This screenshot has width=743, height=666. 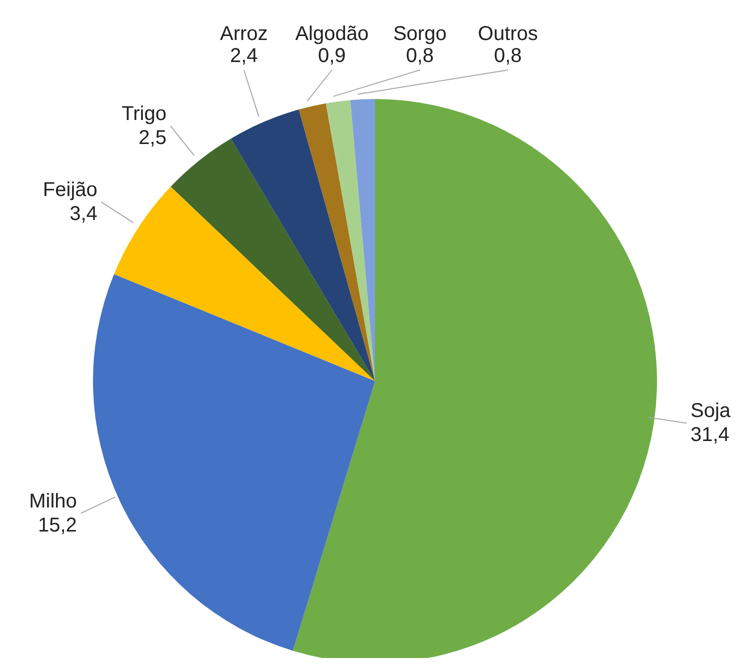 I want to click on data-label: 2,5, so click(x=152, y=137).